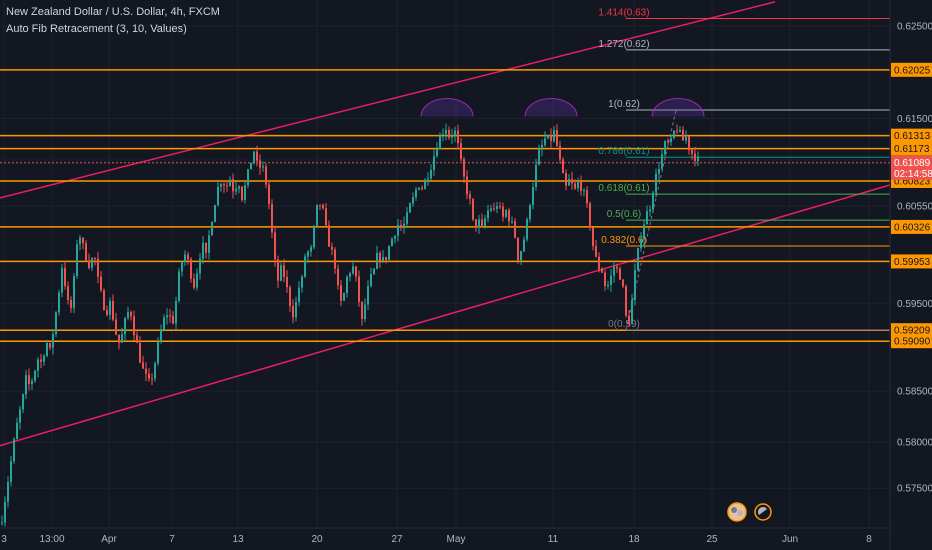 The width and height of the screenshot is (932, 550). Describe the element at coordinates (912, 163) in the screenshot. I see `current-price-label: 0.61089` at that location.